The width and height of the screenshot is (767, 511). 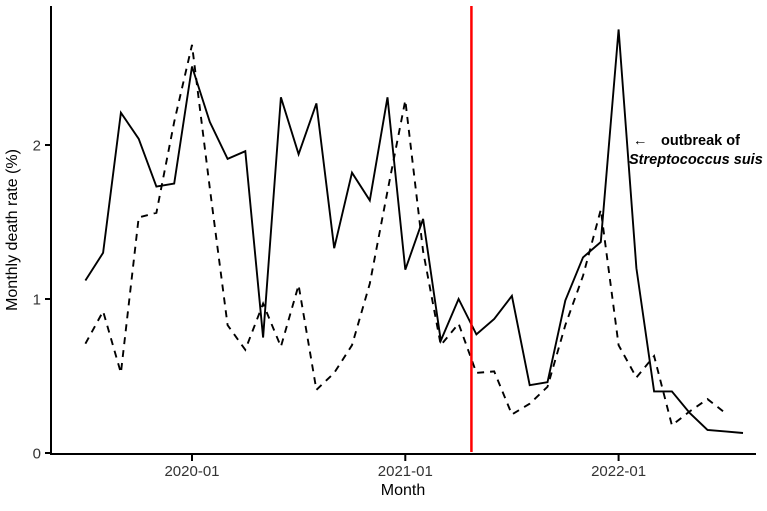 What do you see at coordinates (191, 471) in the screenshot?
I see `x-tick-label: 2020-01` at bounding box center [191, 471].